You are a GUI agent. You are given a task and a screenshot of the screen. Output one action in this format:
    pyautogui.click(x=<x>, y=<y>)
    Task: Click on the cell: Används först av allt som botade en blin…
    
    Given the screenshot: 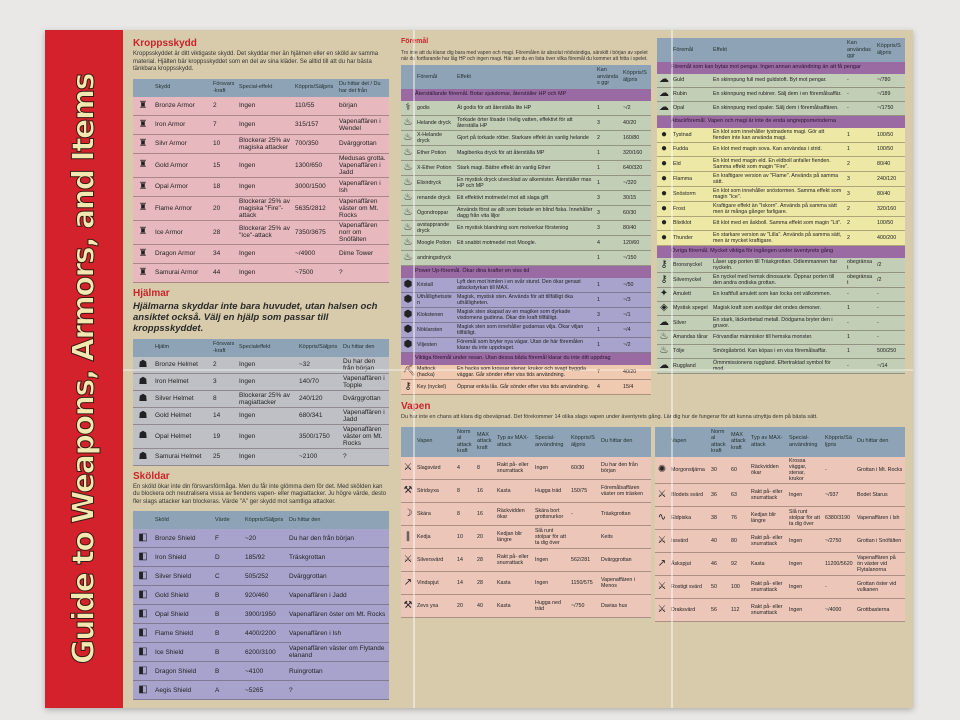 What is the action you would take?
    pyautogui.click(x=525, y=212)
    